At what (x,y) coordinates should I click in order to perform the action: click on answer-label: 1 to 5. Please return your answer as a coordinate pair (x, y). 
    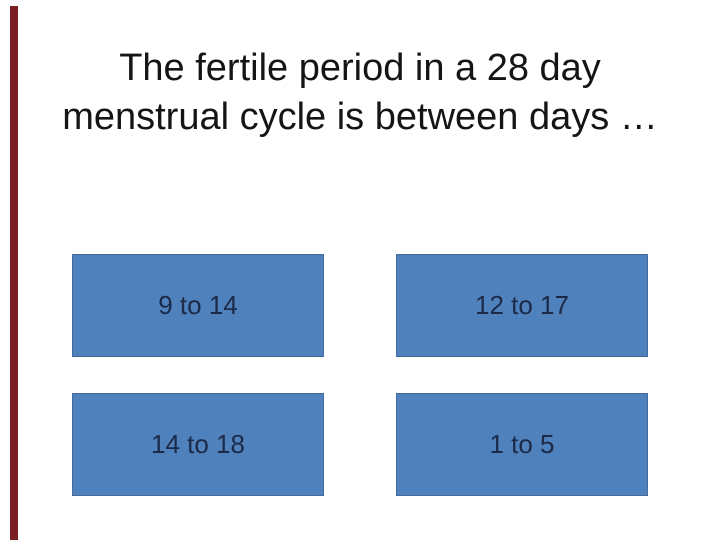
    Looking at the image, I should click on (522, 444).